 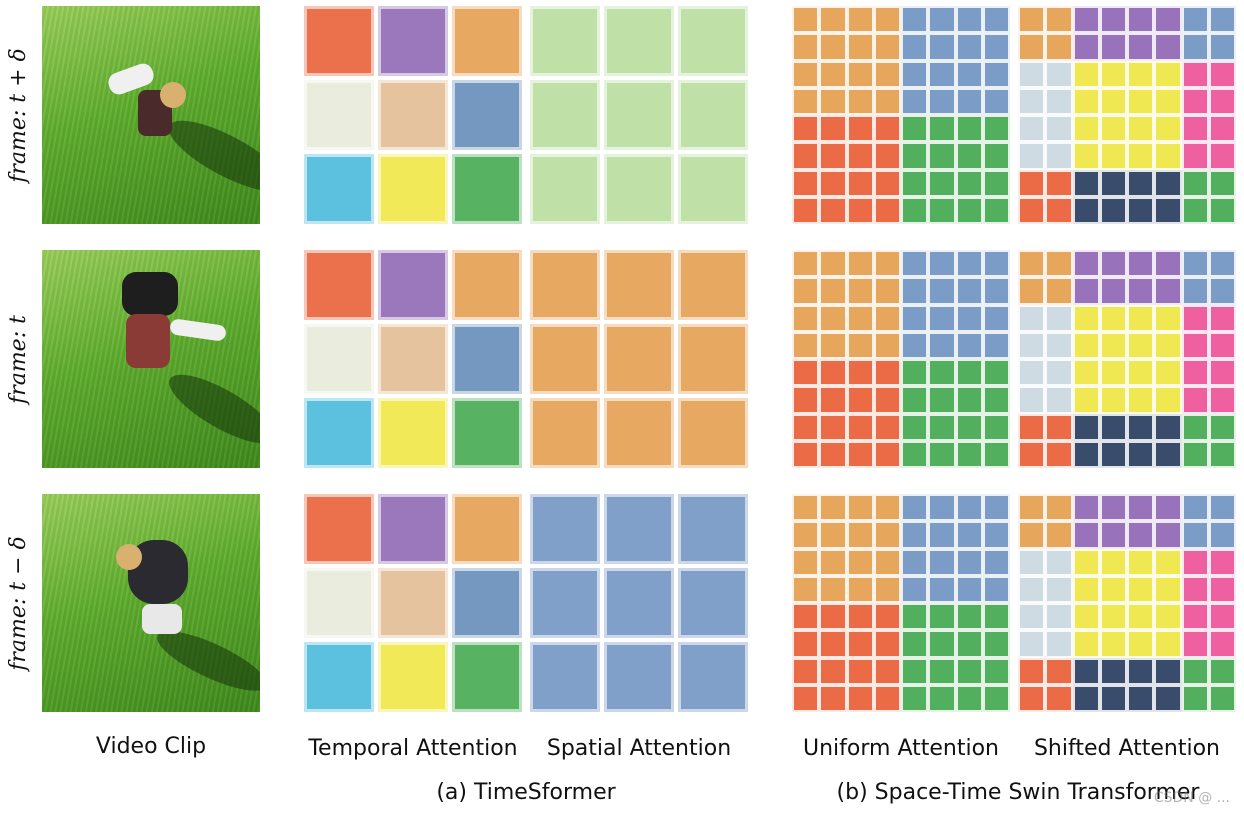 I want to click on temporal-cell-yellow, so click(x=413, y=189).